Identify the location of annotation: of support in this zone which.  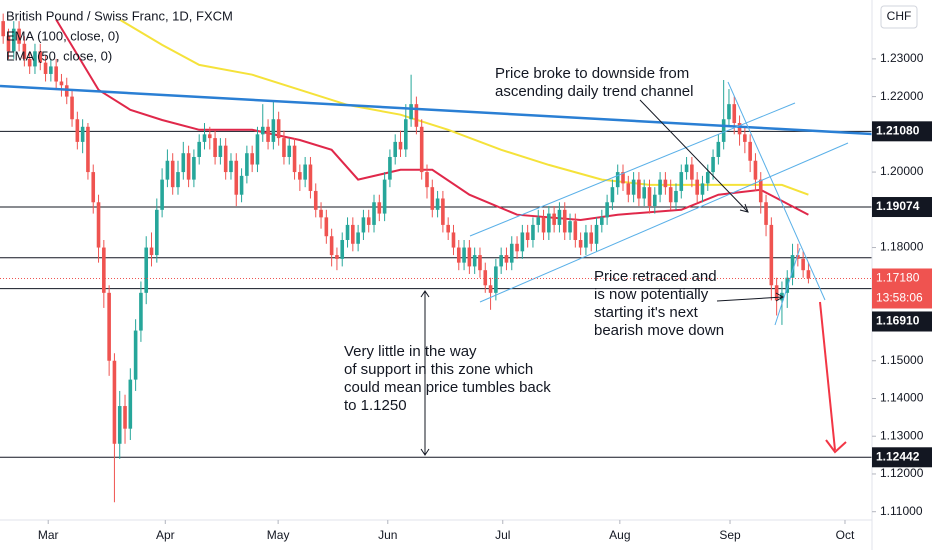
(438, 369).